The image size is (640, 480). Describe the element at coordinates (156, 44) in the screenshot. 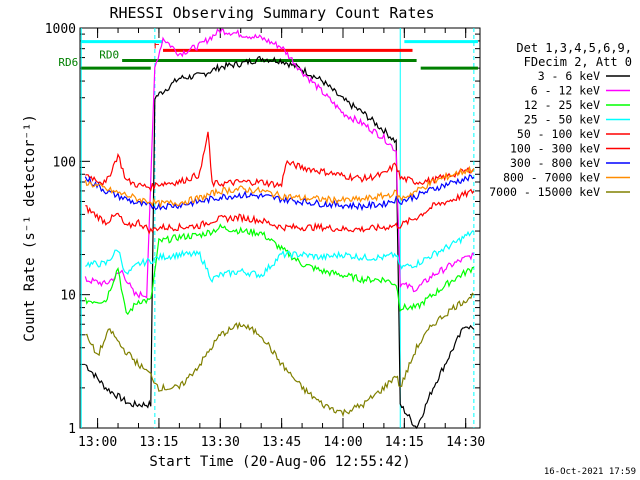

I see `flag-label: F` at that location.